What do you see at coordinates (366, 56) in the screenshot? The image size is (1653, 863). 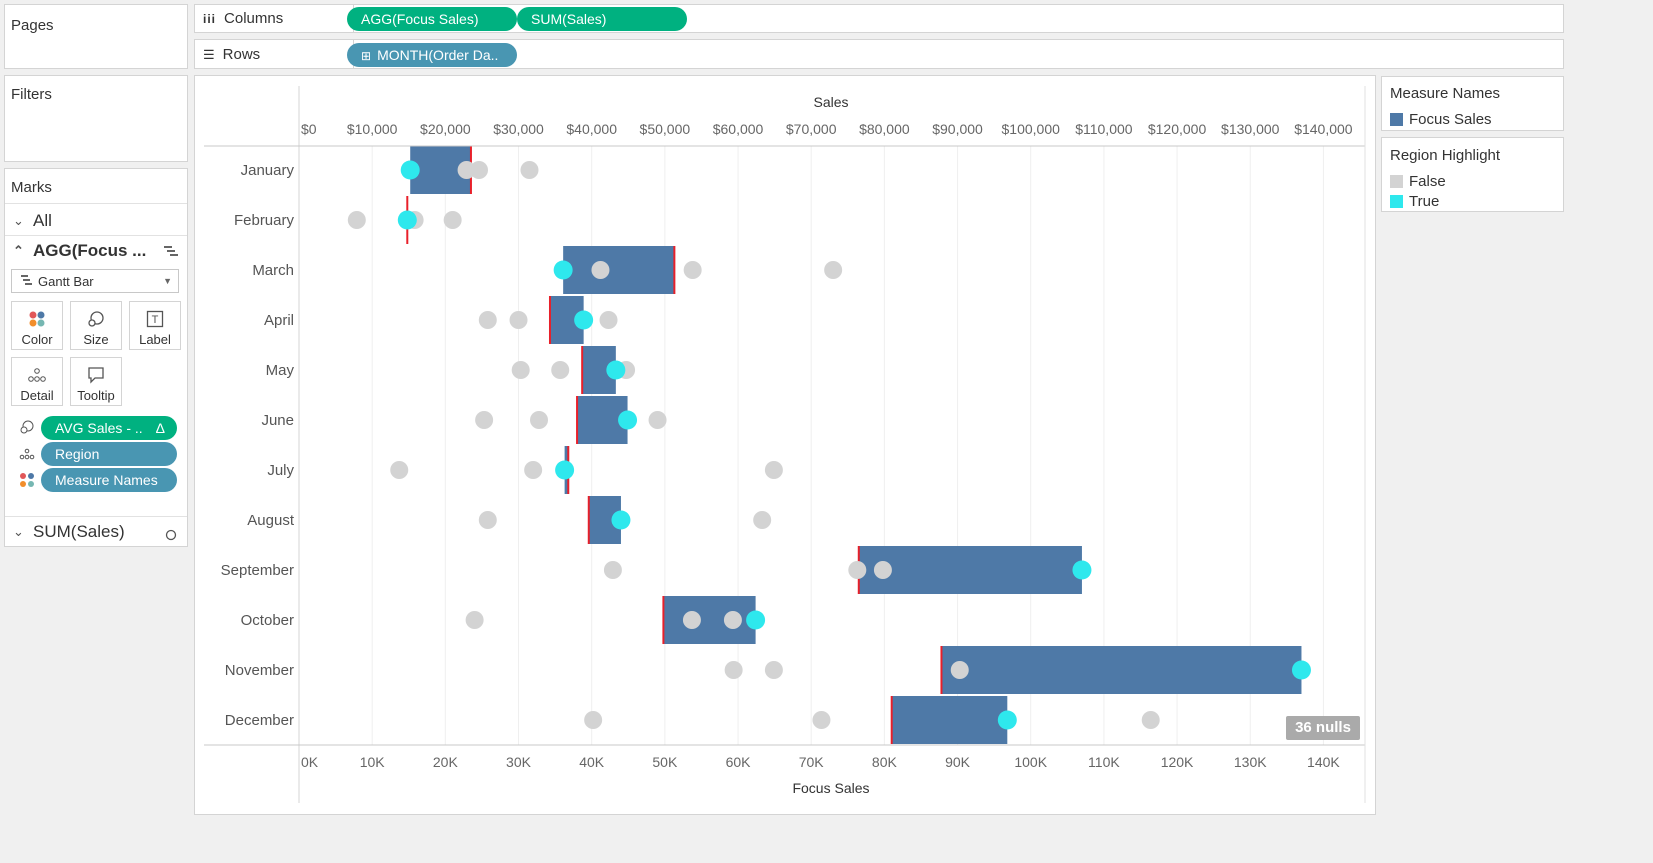 I see `expand-icon: ⊞` at bounding box center [366, 56].